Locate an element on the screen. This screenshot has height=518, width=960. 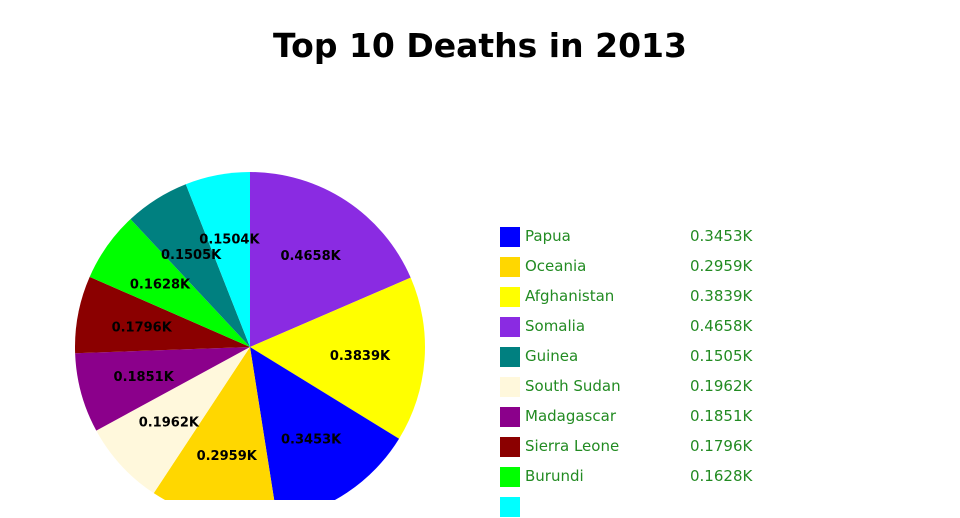
legend-item: Guinea 0.1505K is located at coordinates (650, 357).